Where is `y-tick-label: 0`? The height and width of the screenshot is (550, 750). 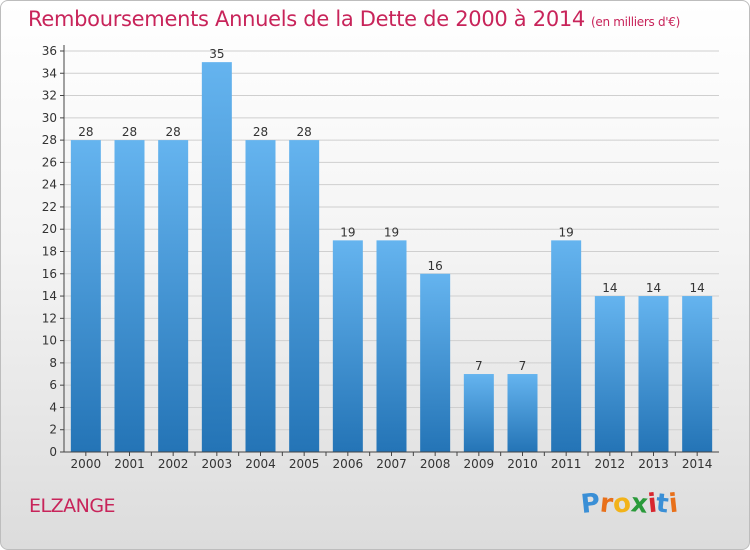 y-tick-label: 0 is located at coordinates (53, 452).